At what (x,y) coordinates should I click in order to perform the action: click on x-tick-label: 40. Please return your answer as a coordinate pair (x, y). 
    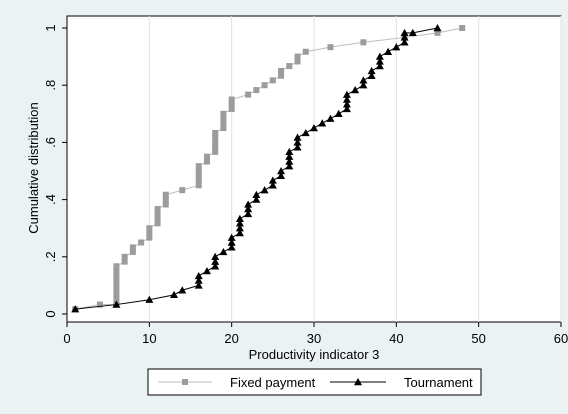
    Looking at the image, I should click on (396, 338).